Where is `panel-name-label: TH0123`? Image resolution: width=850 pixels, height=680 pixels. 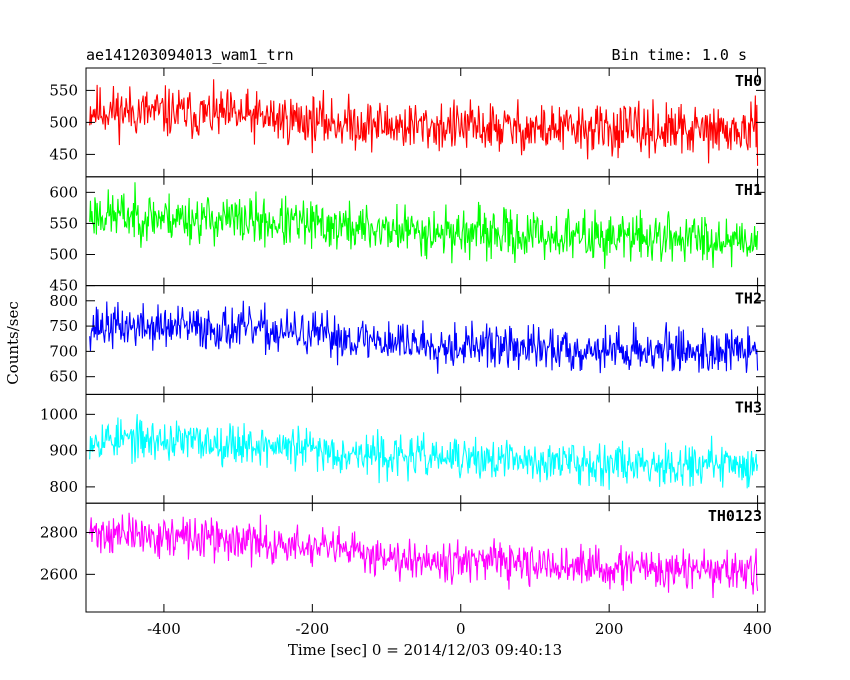
panel-name-label: TH0123 is located at coordinates (735, 516).